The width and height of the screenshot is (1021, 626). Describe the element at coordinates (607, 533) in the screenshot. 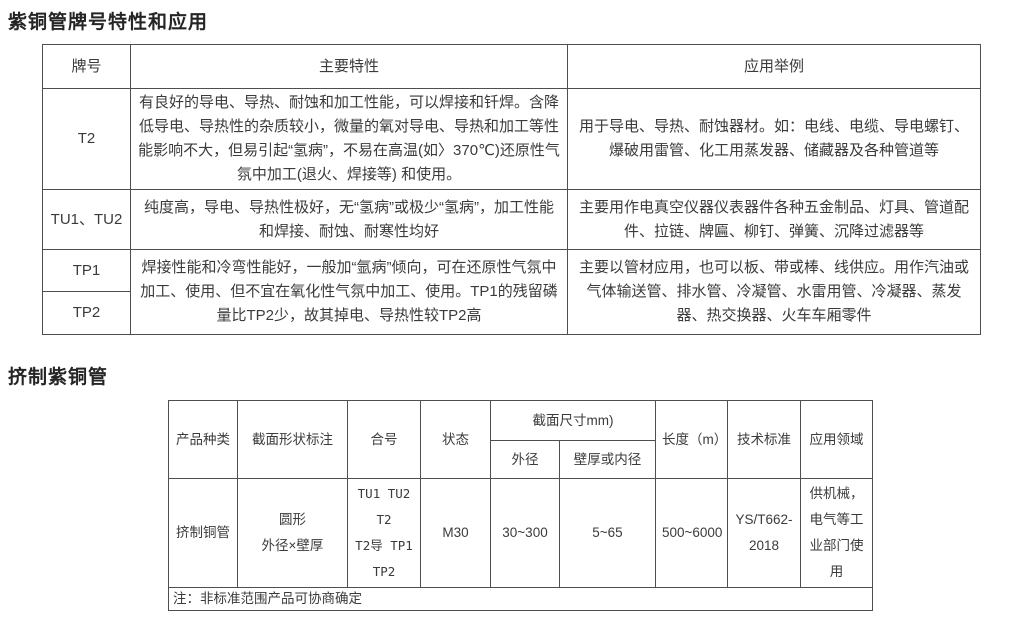

I see `wall-or-inner-cell: 5~65` at that location.